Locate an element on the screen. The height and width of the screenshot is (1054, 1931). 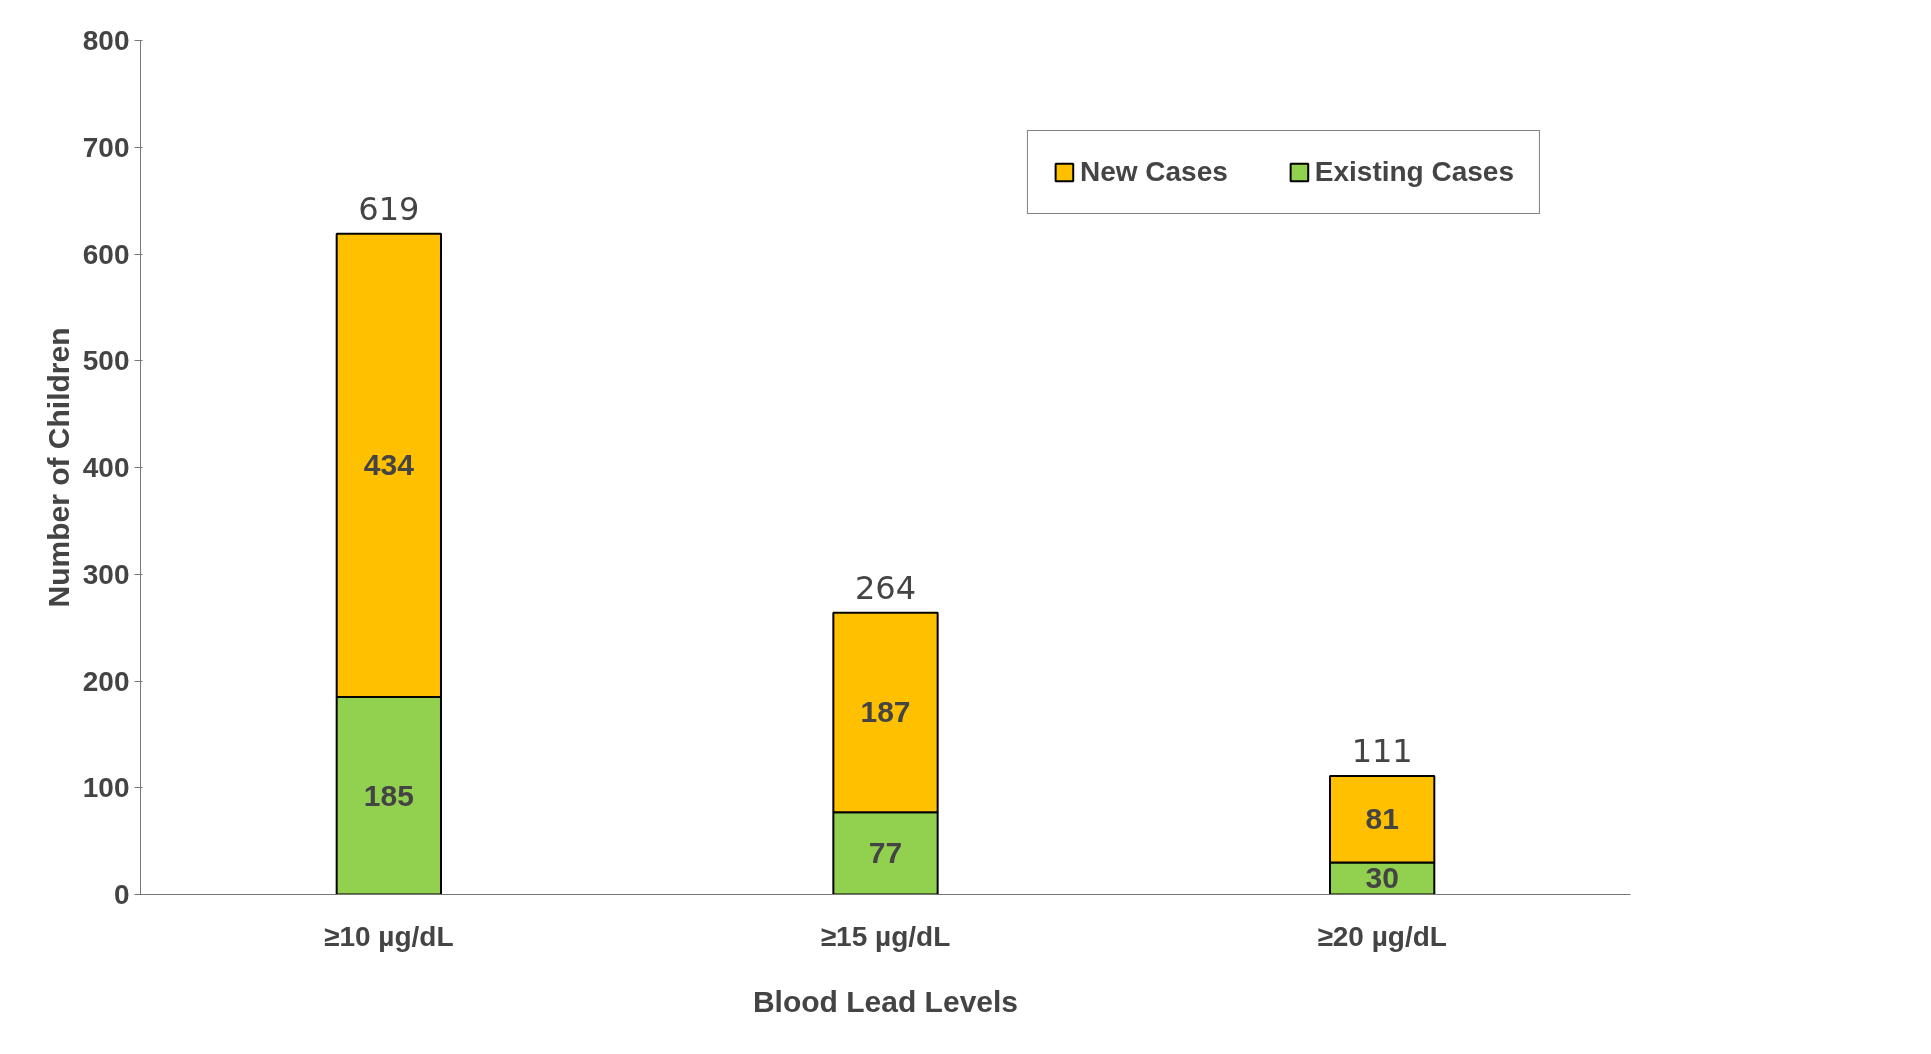
y-axis-title: Number of Children is located at coordinates (58, 467).